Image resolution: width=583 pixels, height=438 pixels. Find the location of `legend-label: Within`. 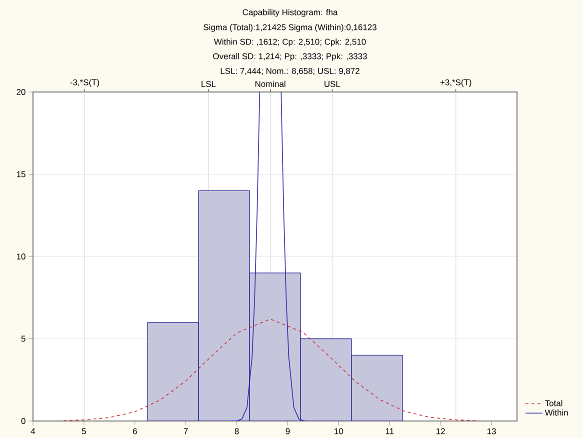

legend-label: Within is located at coordinates (556, 412).